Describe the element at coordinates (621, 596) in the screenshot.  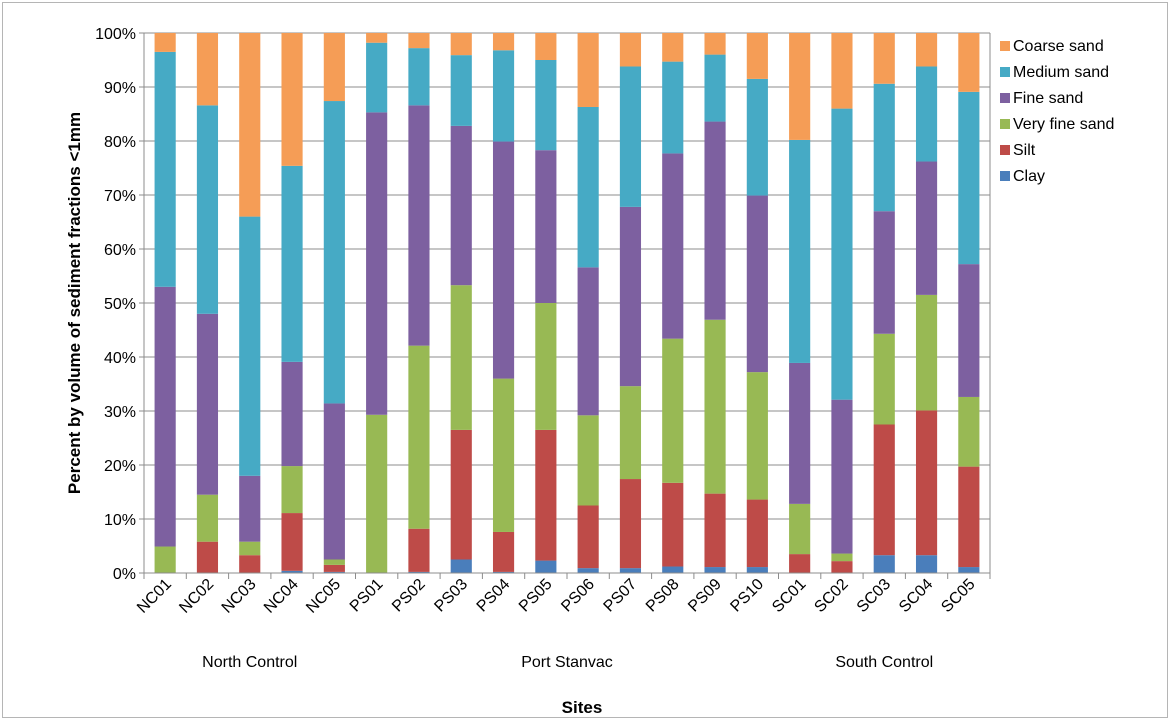
I see `x-tick-label: PS07` at that location.